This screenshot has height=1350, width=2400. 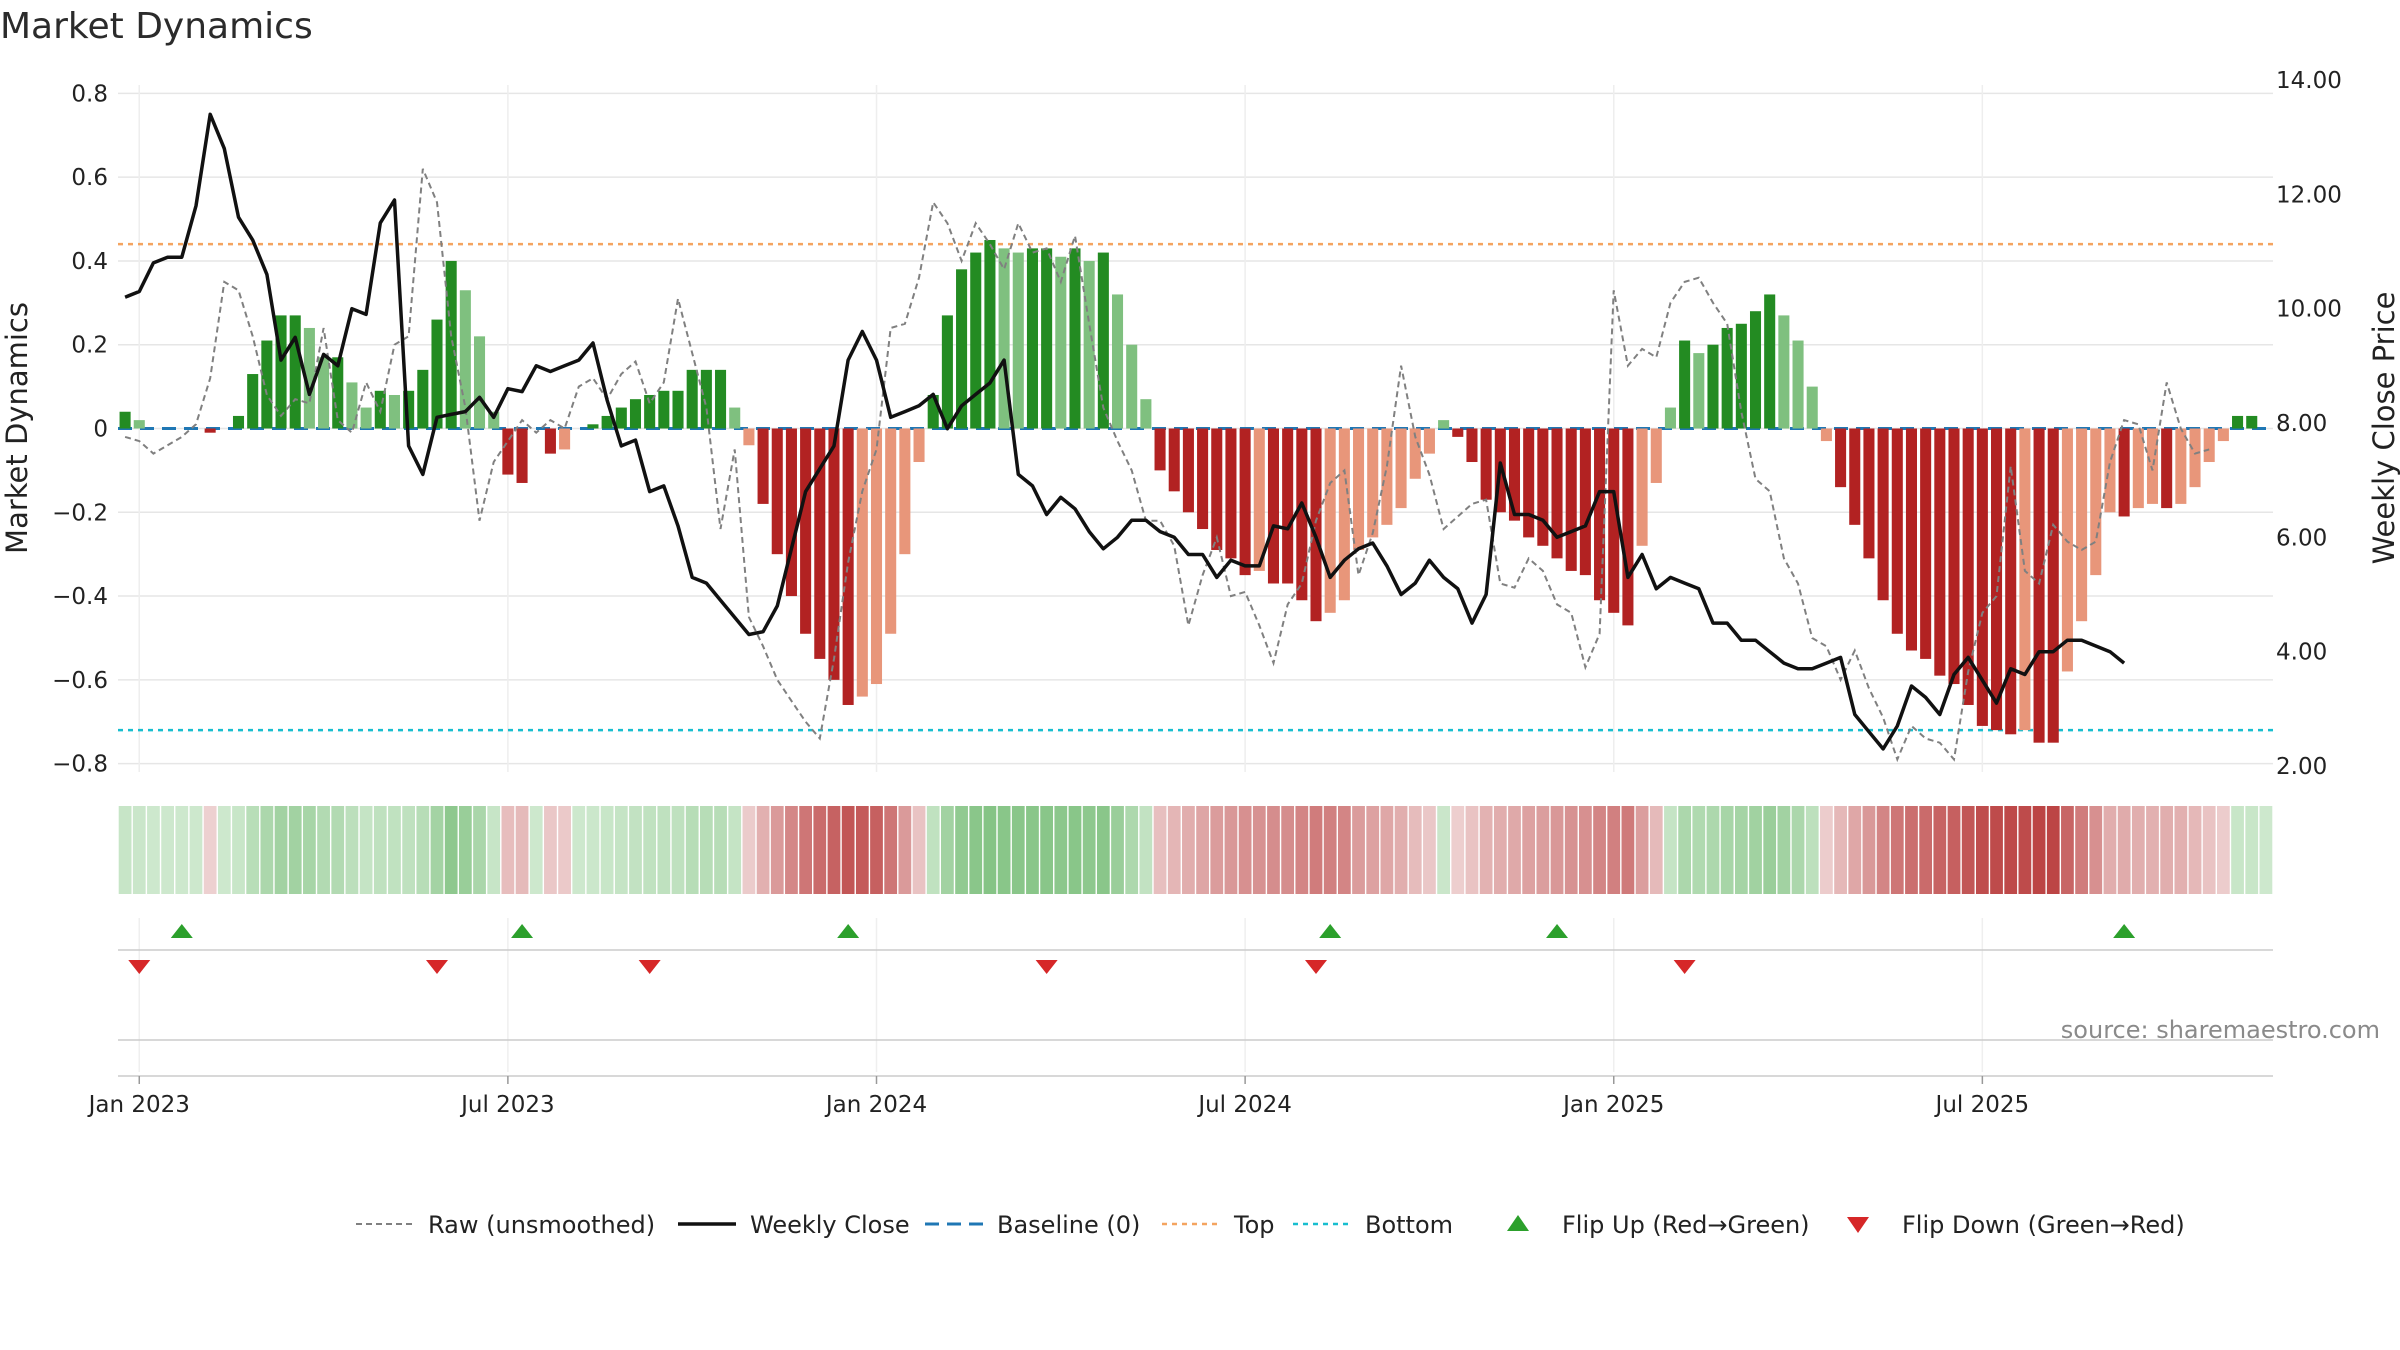 What do you see at coordinates (1612, 1105) in the screenshot?
I see `x-tick-label: Jan 2025` at bounding box center [1612, 1105].